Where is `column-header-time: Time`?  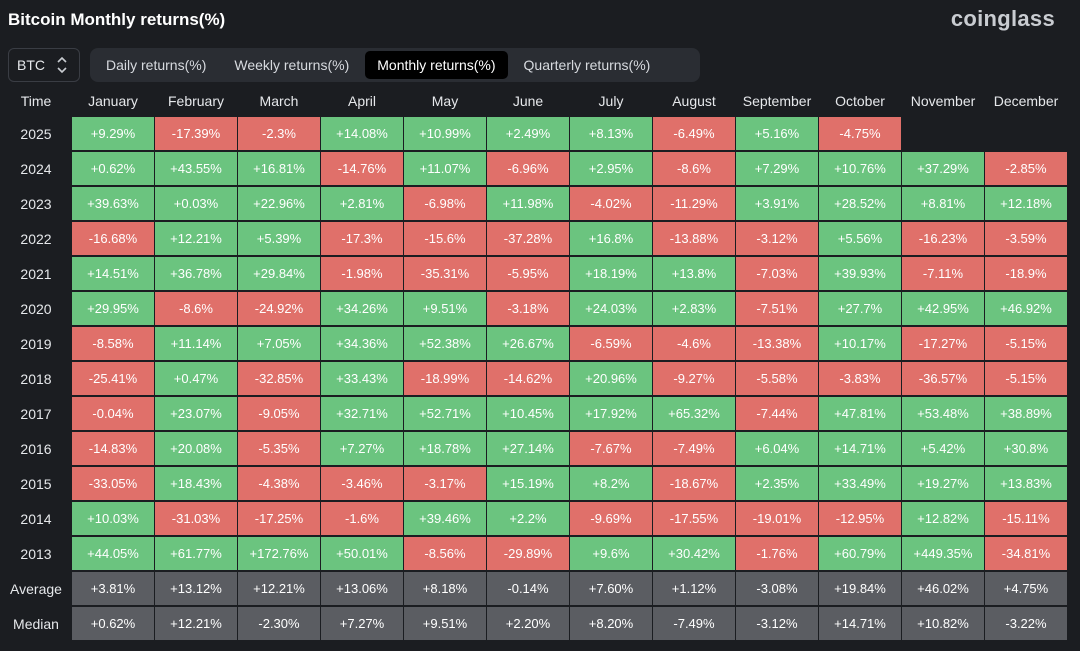
column-header-time: Time is located at coordinates (36, 100).